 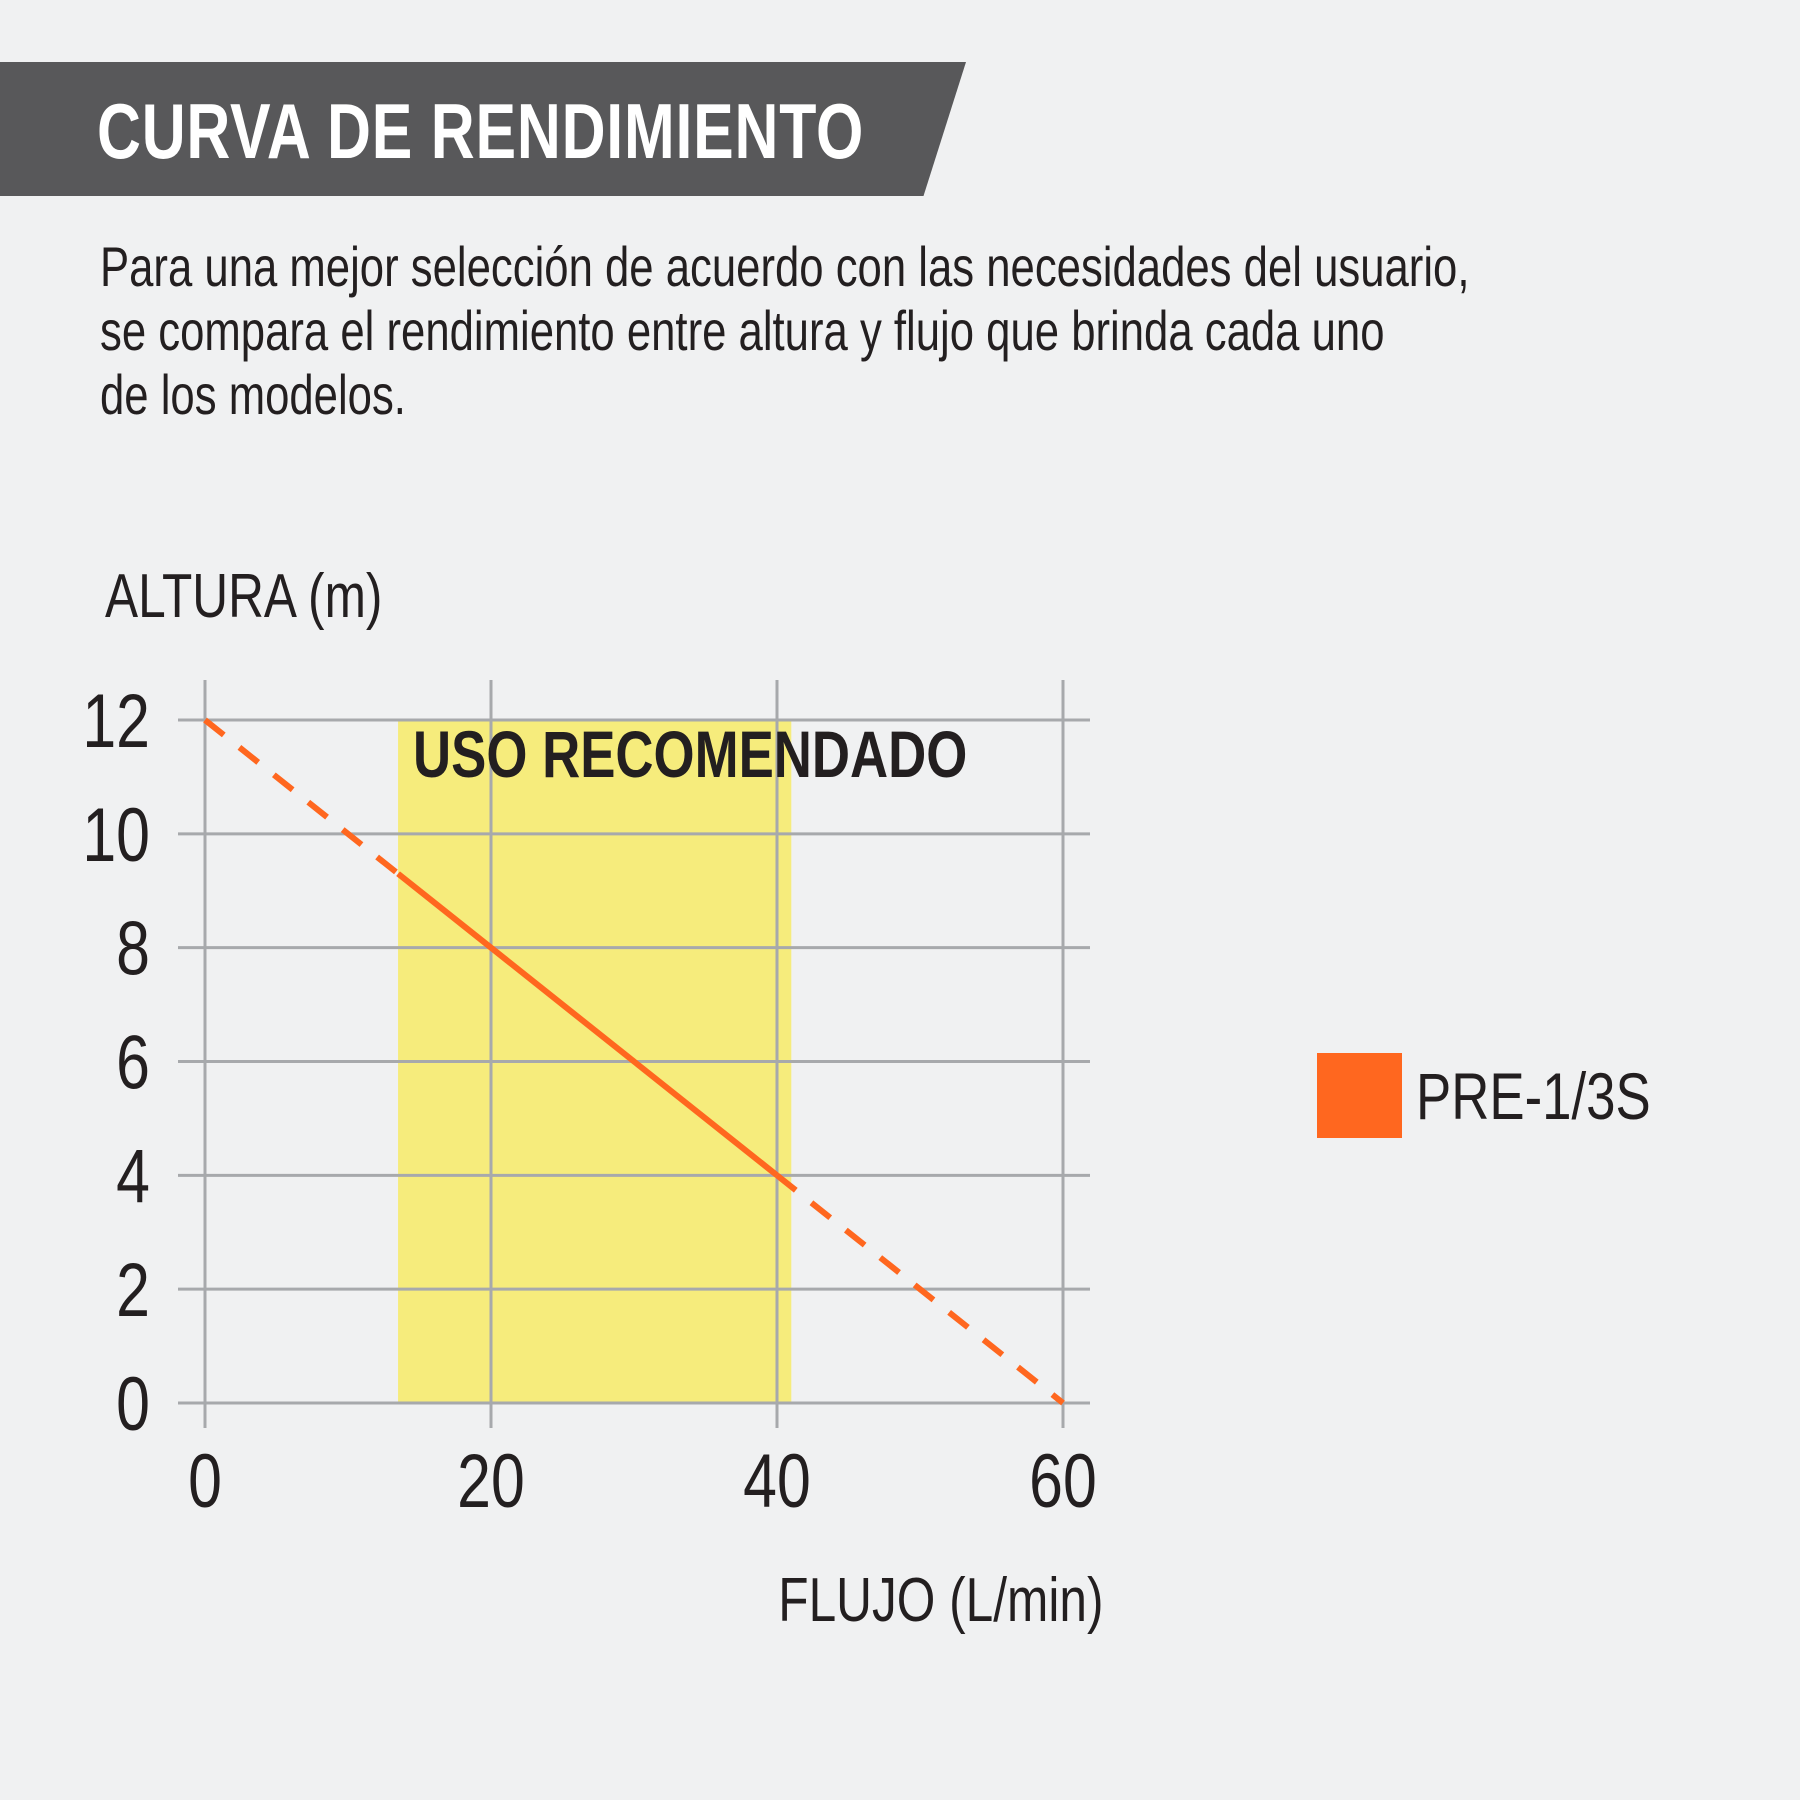 What do you see at coordinates (116, 721) in the screenshot?
I see `y-tick-label-12: 12` at bounding box center [116, 721].